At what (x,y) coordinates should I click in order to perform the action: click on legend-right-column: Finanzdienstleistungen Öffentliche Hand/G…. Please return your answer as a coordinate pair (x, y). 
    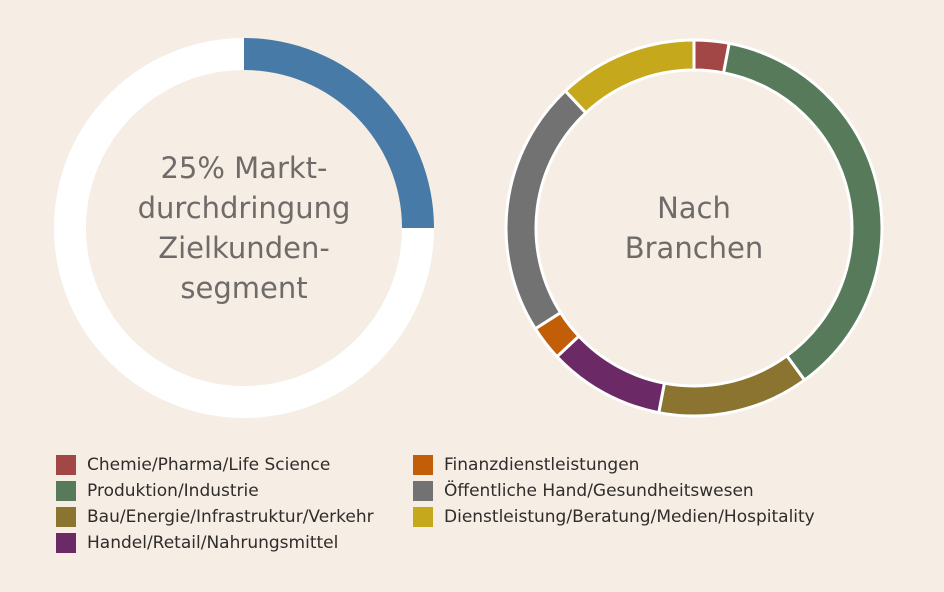
    Looking at the image, I should click on (614, 491).